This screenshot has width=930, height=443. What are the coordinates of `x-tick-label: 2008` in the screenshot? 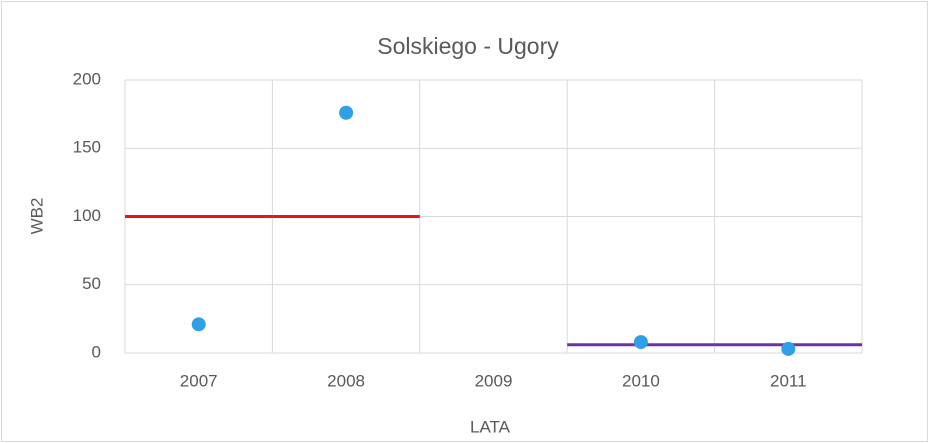 It's located at (346, 380).